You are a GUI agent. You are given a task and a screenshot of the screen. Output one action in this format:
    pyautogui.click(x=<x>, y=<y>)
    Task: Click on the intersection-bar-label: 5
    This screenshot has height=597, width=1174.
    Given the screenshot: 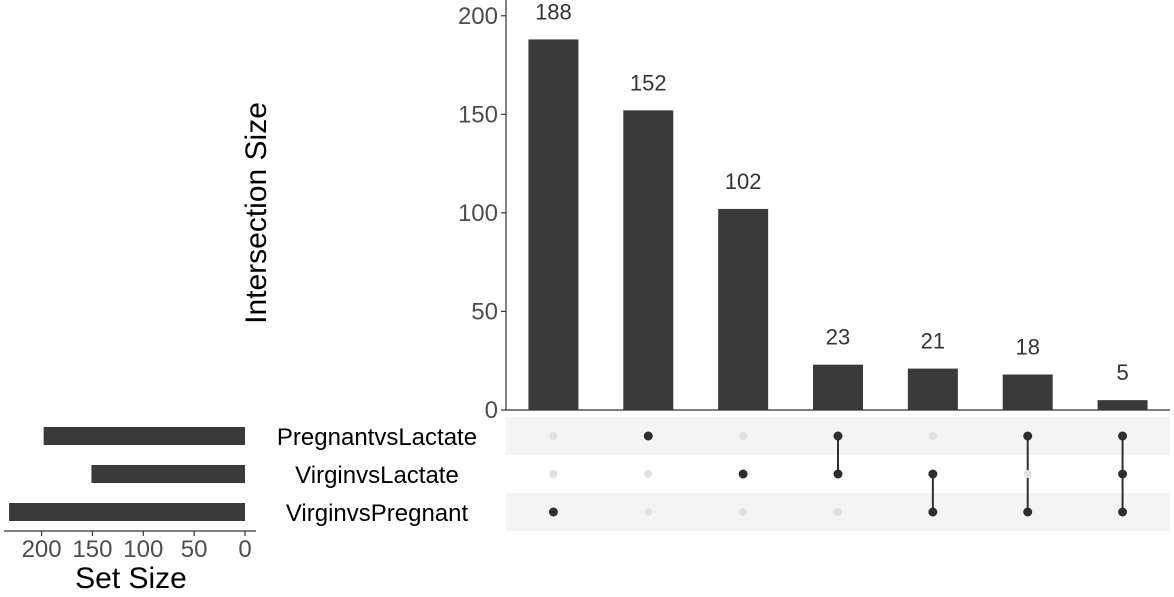 What is the action you would take?
    pyautogui.click(x=1122, y=372)
    